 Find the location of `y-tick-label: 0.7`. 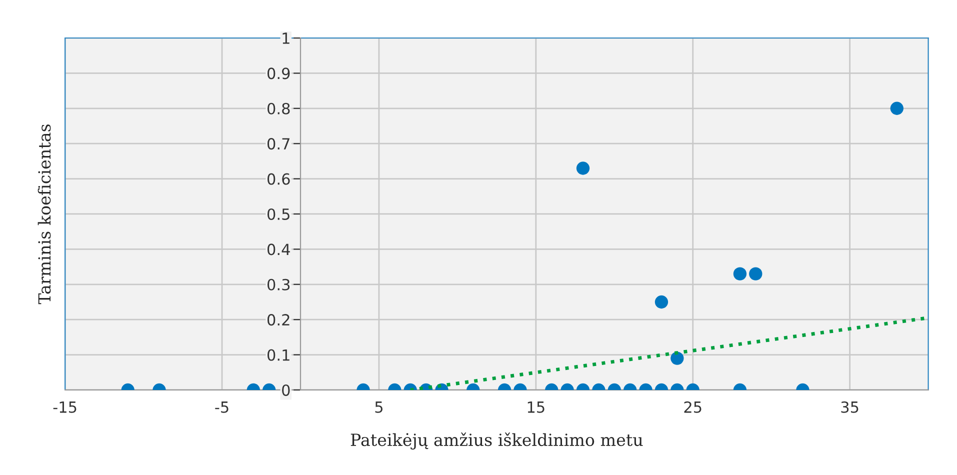

y-tick-label: 0.7 is located at coordinates (278, 144).